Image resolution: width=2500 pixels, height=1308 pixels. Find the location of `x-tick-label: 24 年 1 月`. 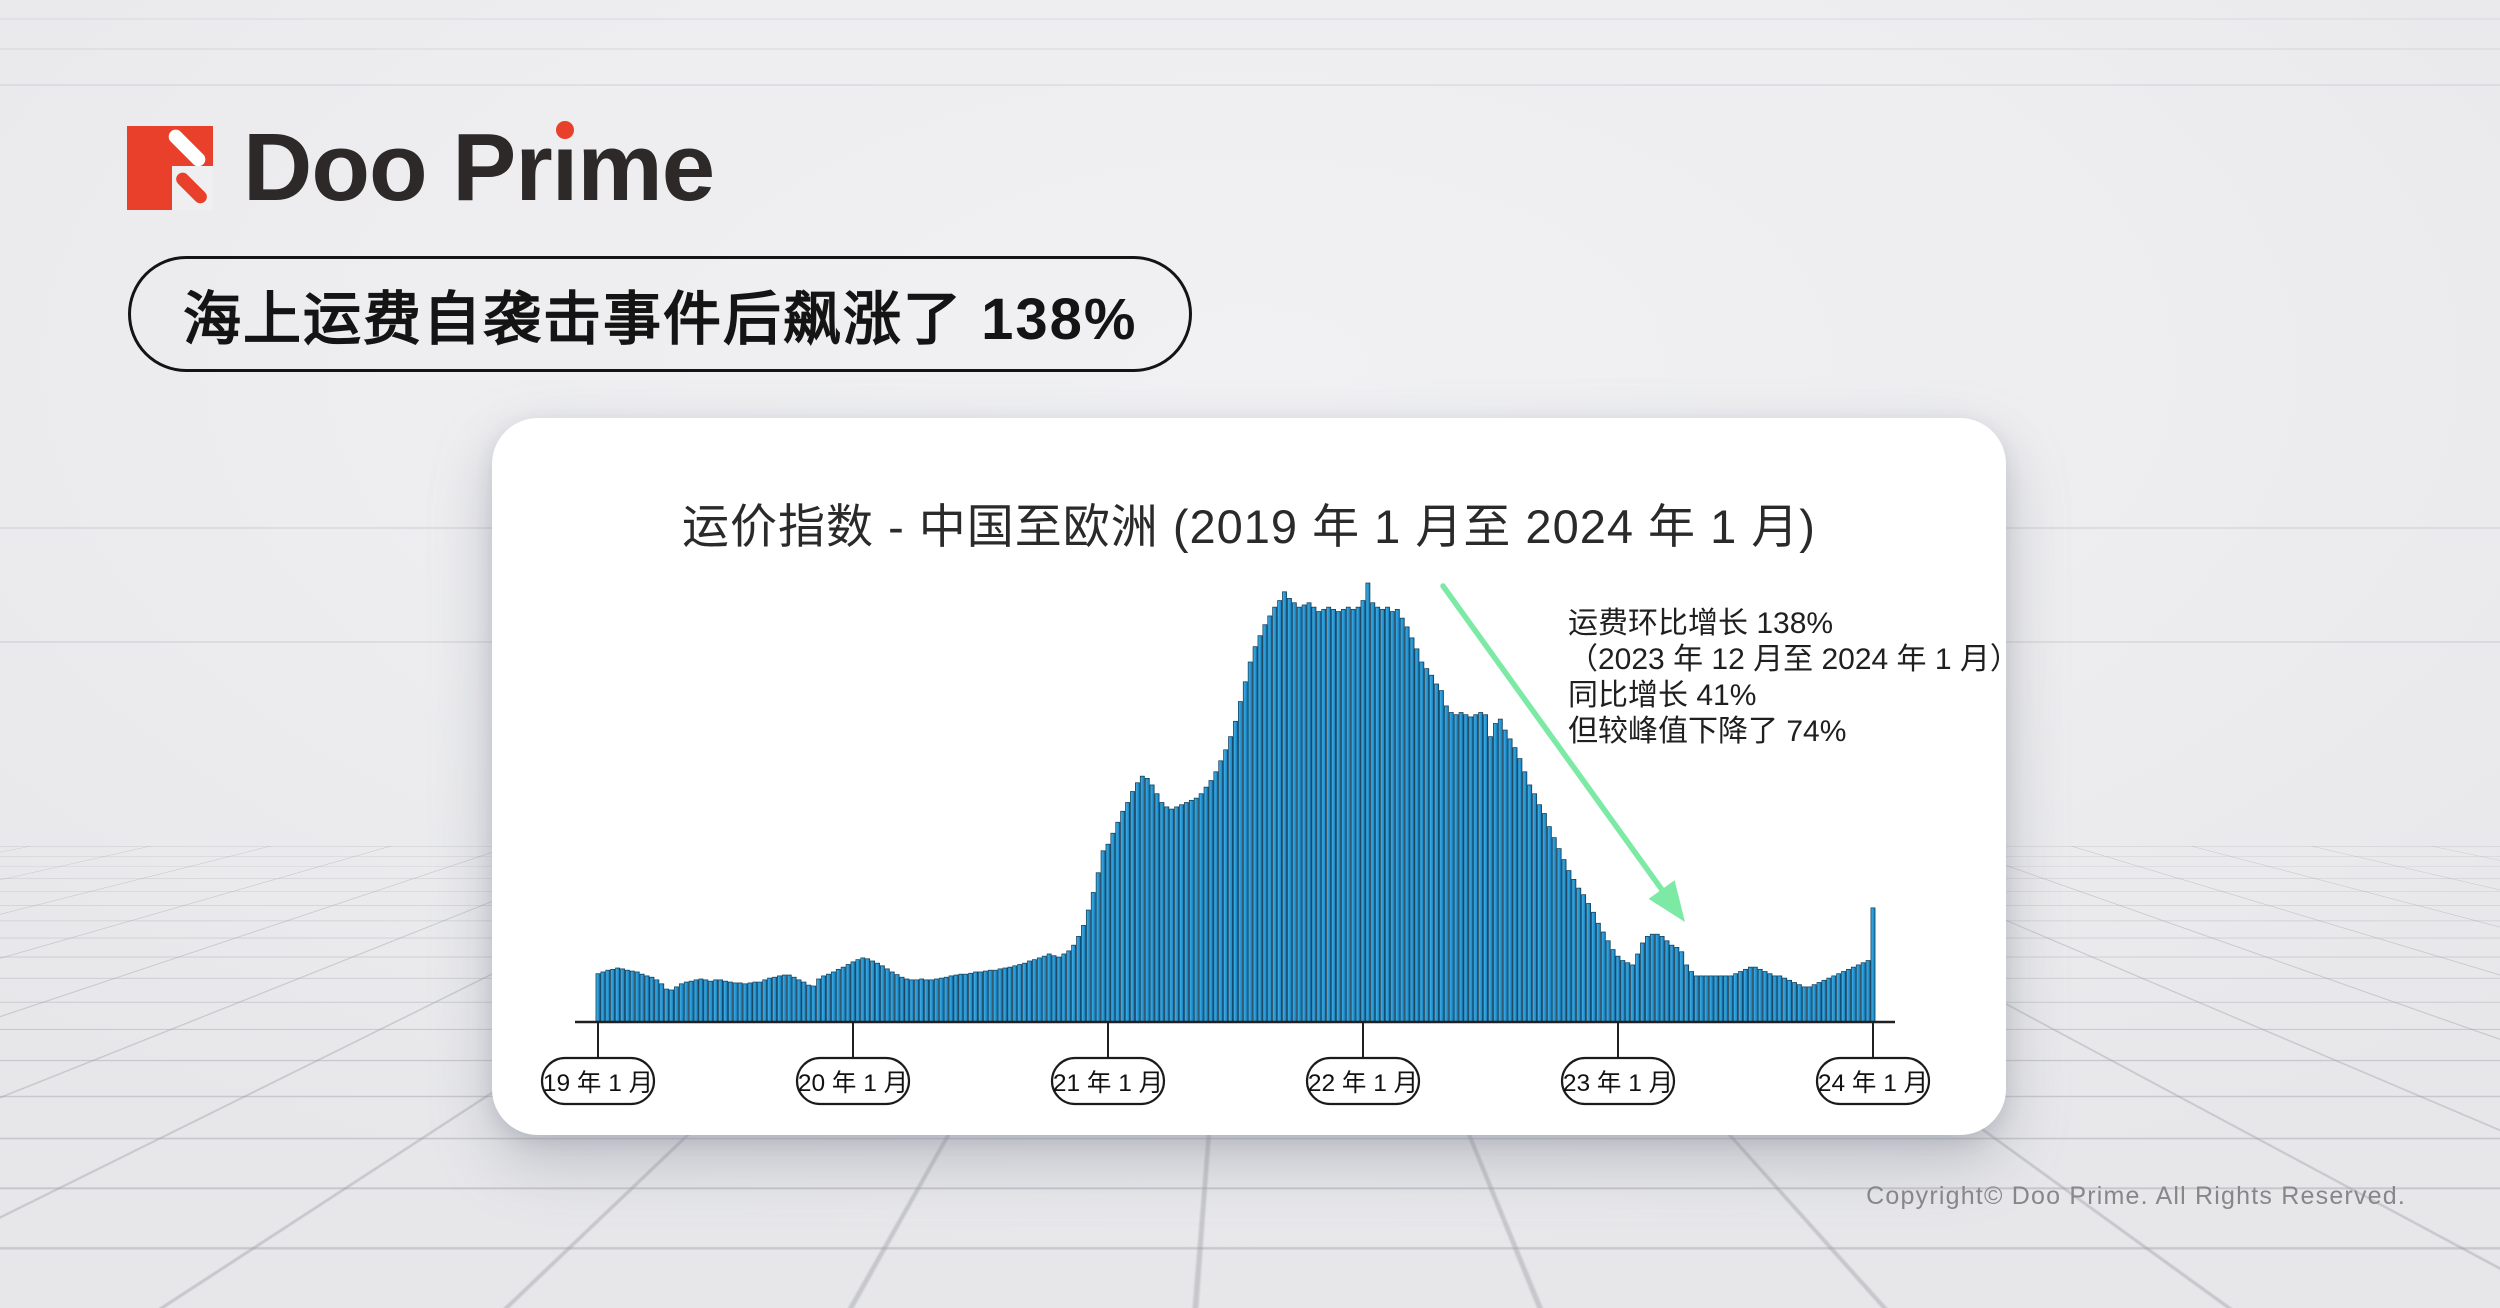

x-tick-label: 24 年 1 月 is located at coordinates (1873, 1083).